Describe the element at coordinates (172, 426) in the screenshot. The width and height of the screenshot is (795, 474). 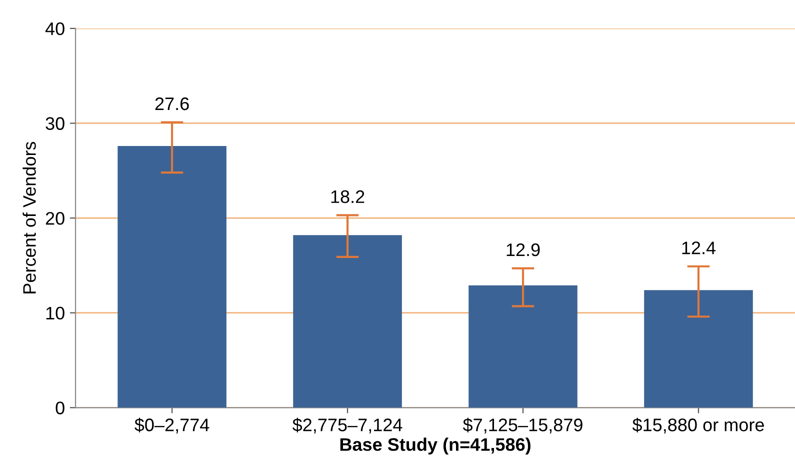
I see `x-tick-label: $0–2,774` at that location.